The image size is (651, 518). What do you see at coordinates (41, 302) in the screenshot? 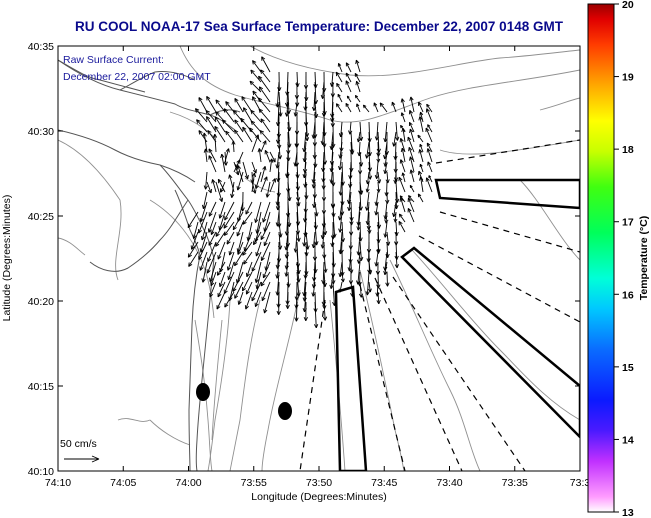
I see `y-tick-label: 40:20` at bounding box center [41, 302].